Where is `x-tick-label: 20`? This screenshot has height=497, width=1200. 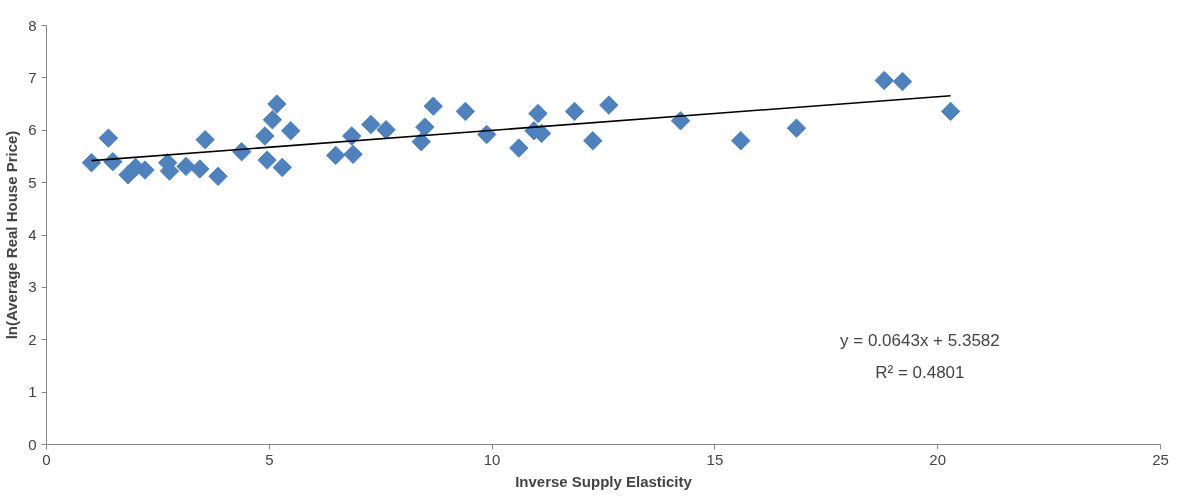
x-tick-label: 20 is located at coordinates (938, 459).